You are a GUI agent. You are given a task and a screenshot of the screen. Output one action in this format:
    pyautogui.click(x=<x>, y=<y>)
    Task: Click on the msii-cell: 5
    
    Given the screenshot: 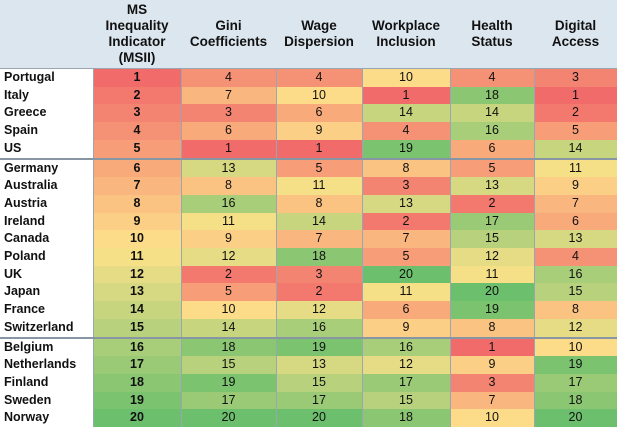 What is the action you would take?
    pyautogui.click(x=137, y=149)
    